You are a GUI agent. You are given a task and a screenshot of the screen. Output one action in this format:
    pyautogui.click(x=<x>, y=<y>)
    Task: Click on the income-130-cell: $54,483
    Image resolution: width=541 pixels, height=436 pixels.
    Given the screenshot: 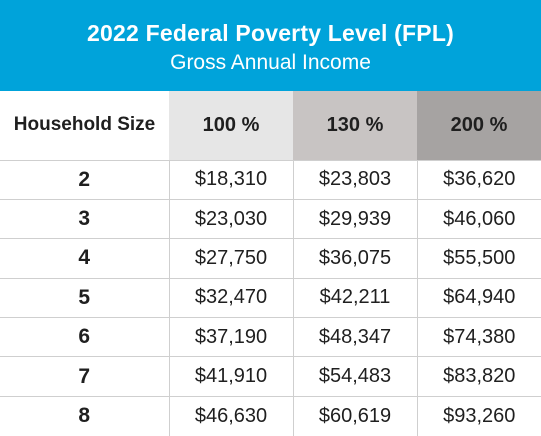 What is the action you would take?
    pyautogui.click(x=354, y=376)
    